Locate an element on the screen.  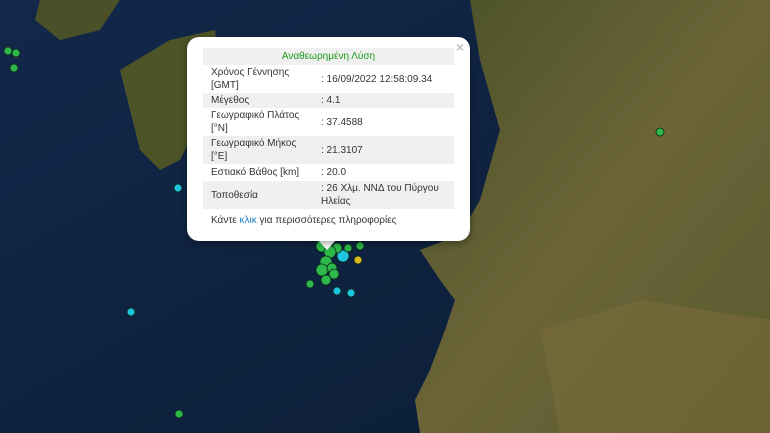
depth-value: : 20.0 is located at coordinates (334, 172).